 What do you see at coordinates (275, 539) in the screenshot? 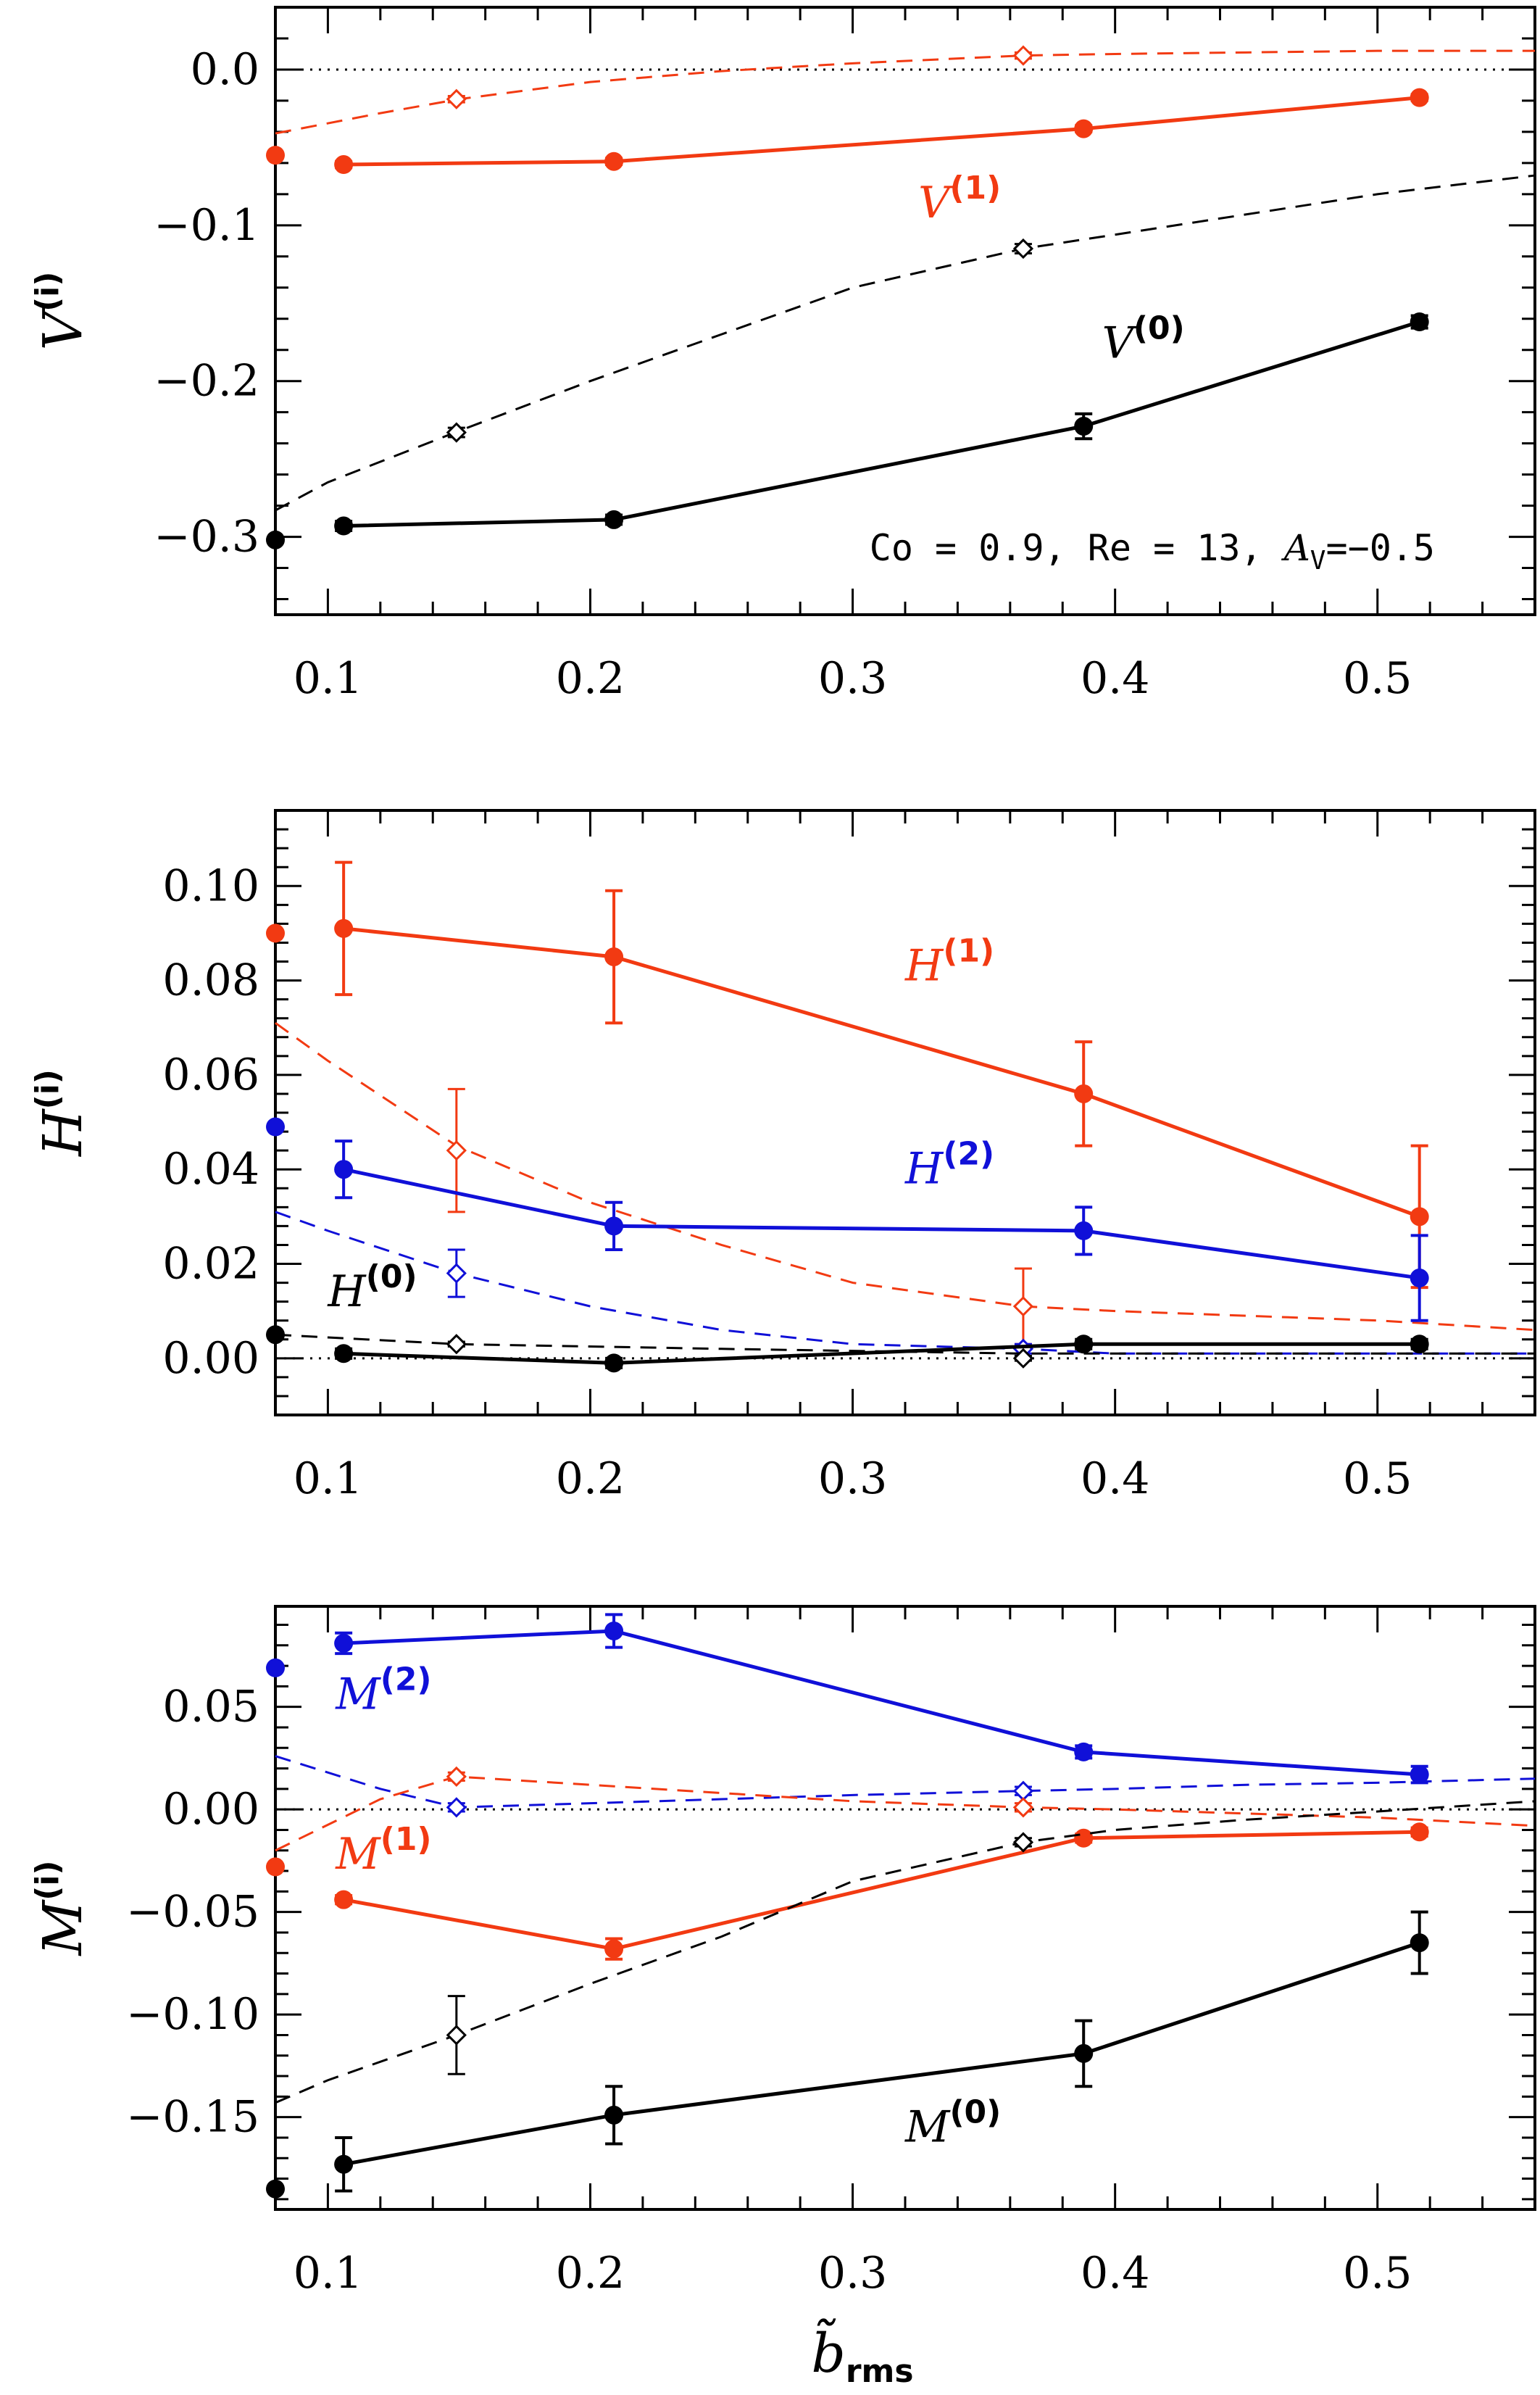
I see `v-0-start-point` at bounding box center [275, 539].